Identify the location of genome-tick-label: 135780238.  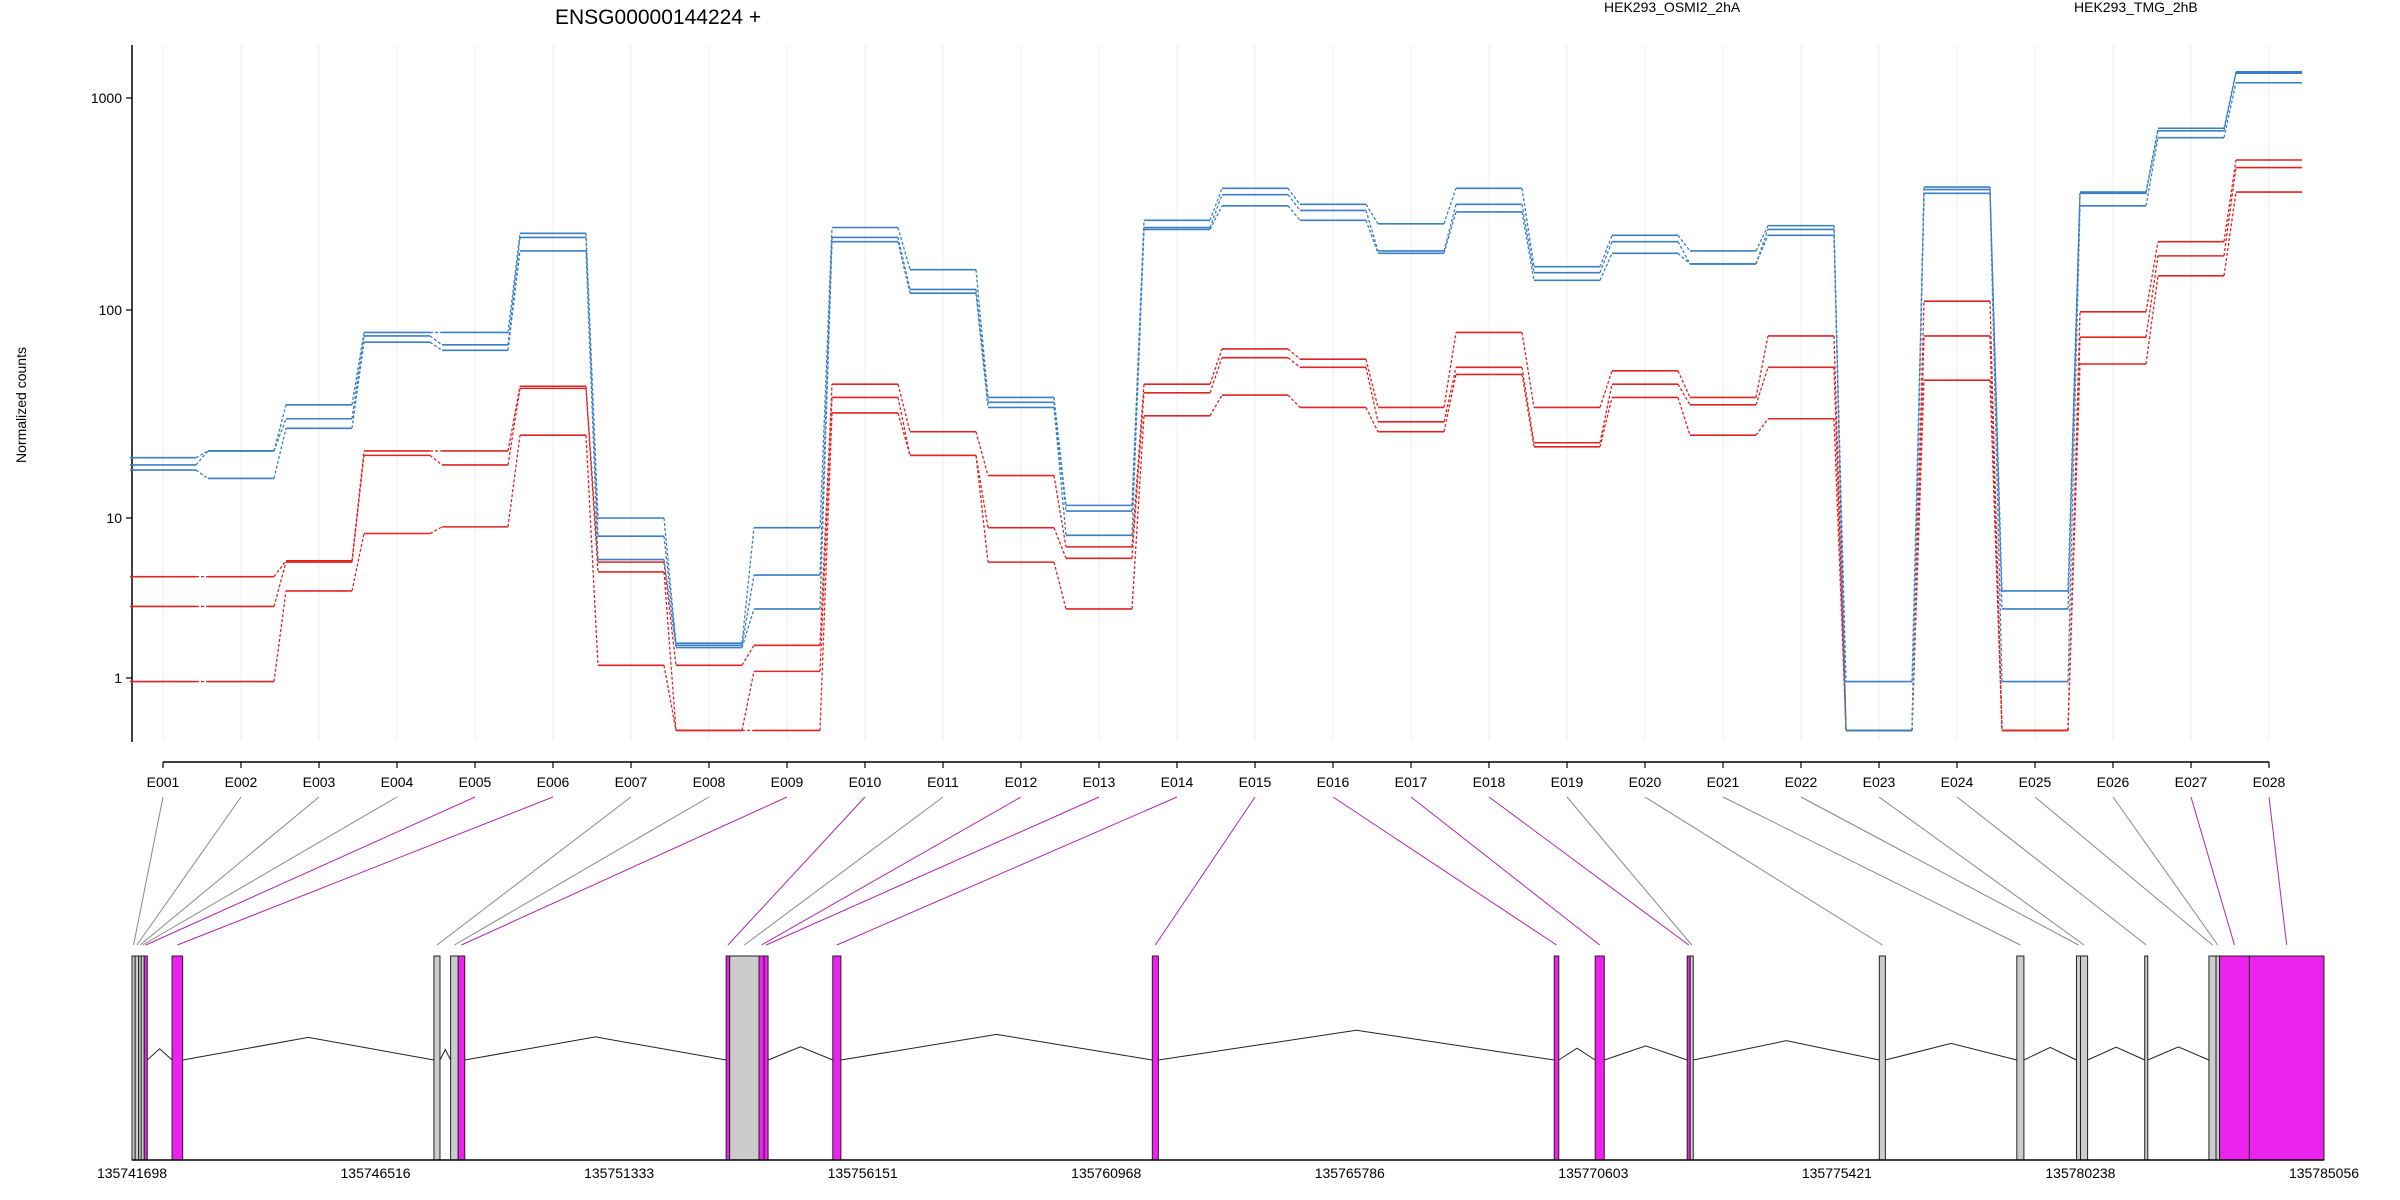
(2080, 1173).